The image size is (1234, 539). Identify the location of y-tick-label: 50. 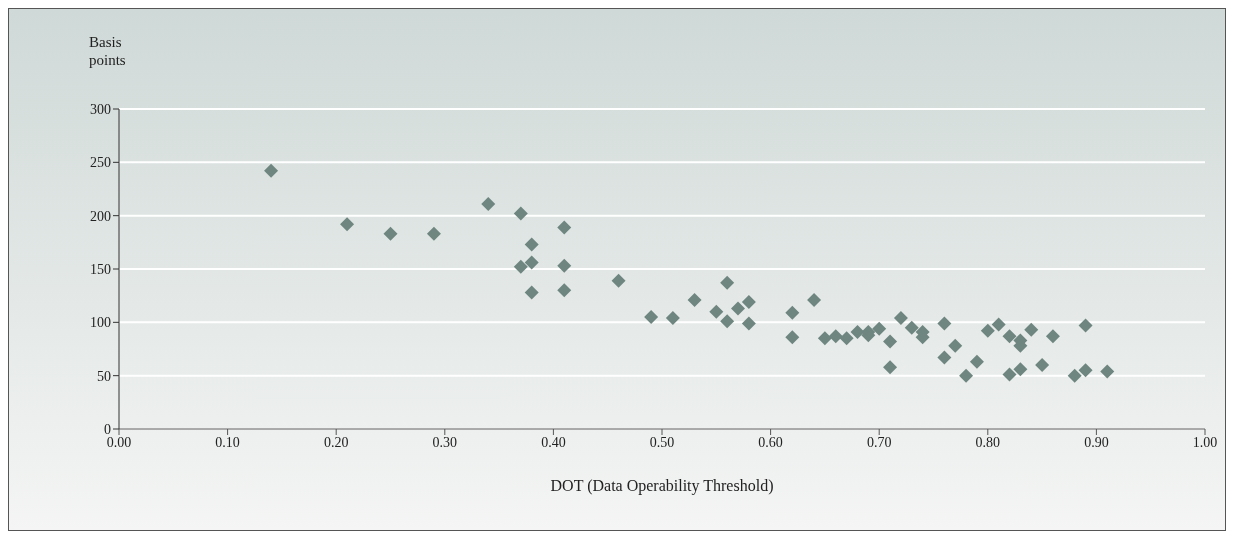
(104, 376).